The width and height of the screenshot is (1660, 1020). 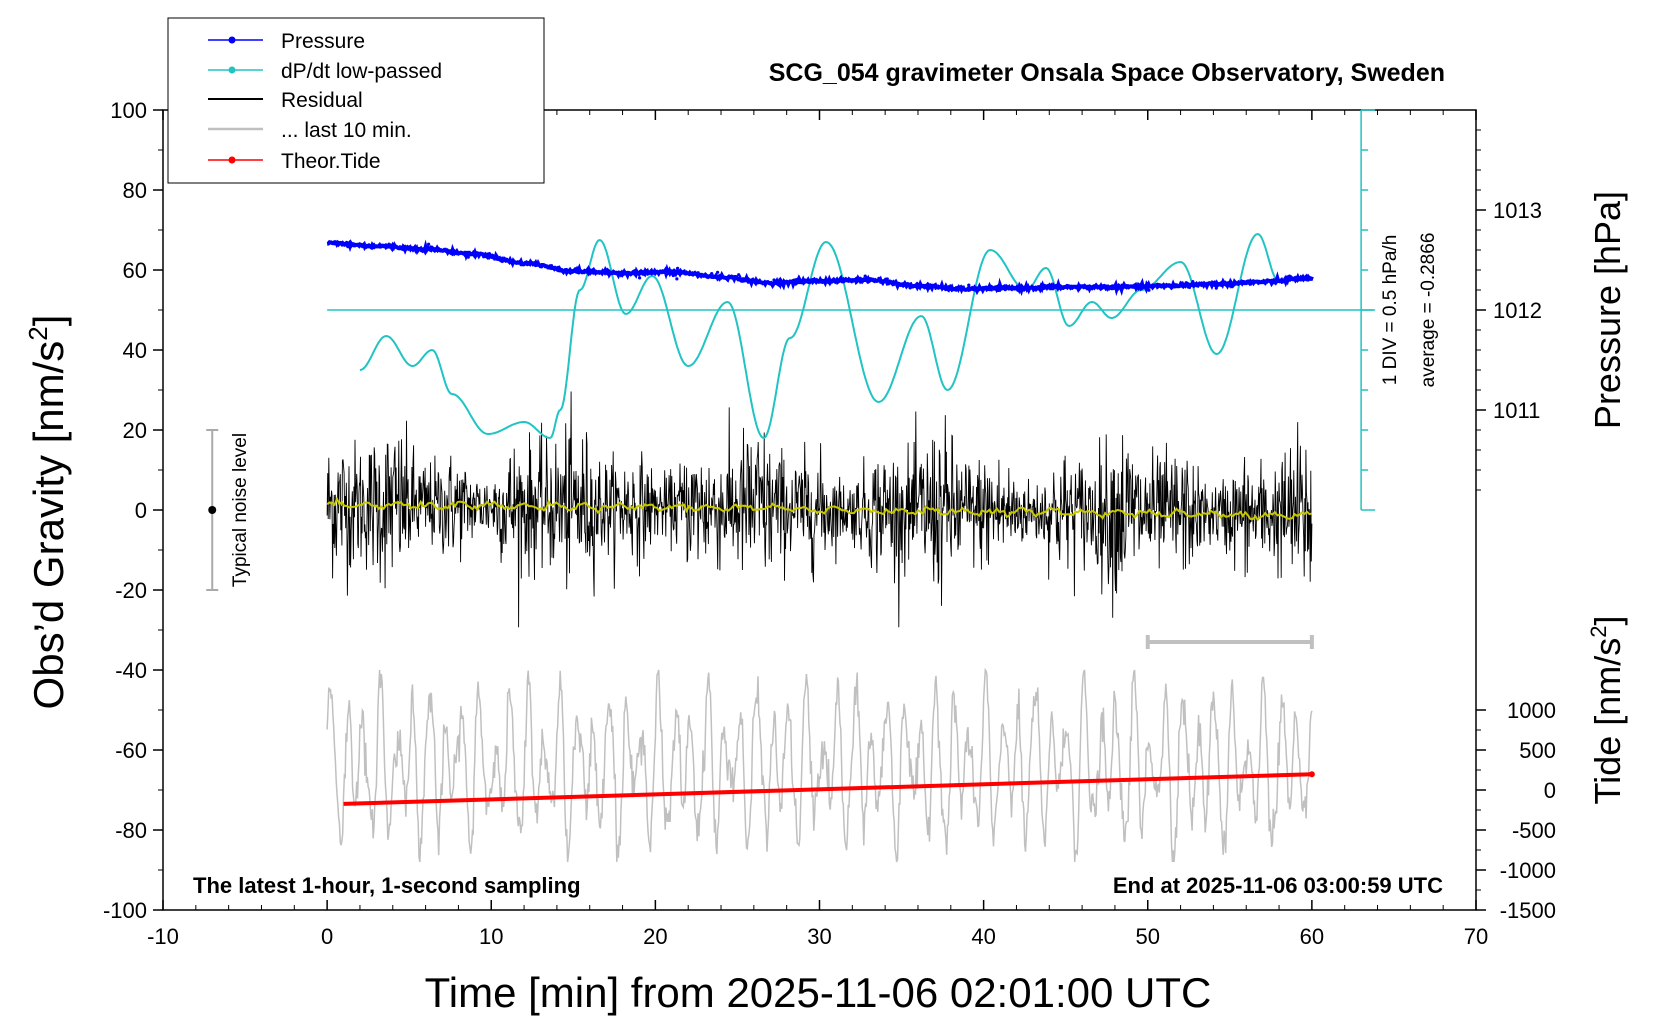 I want to click on y-axis-title: Obs’d Gravity [nm/s2], so click(x=47, y=512).